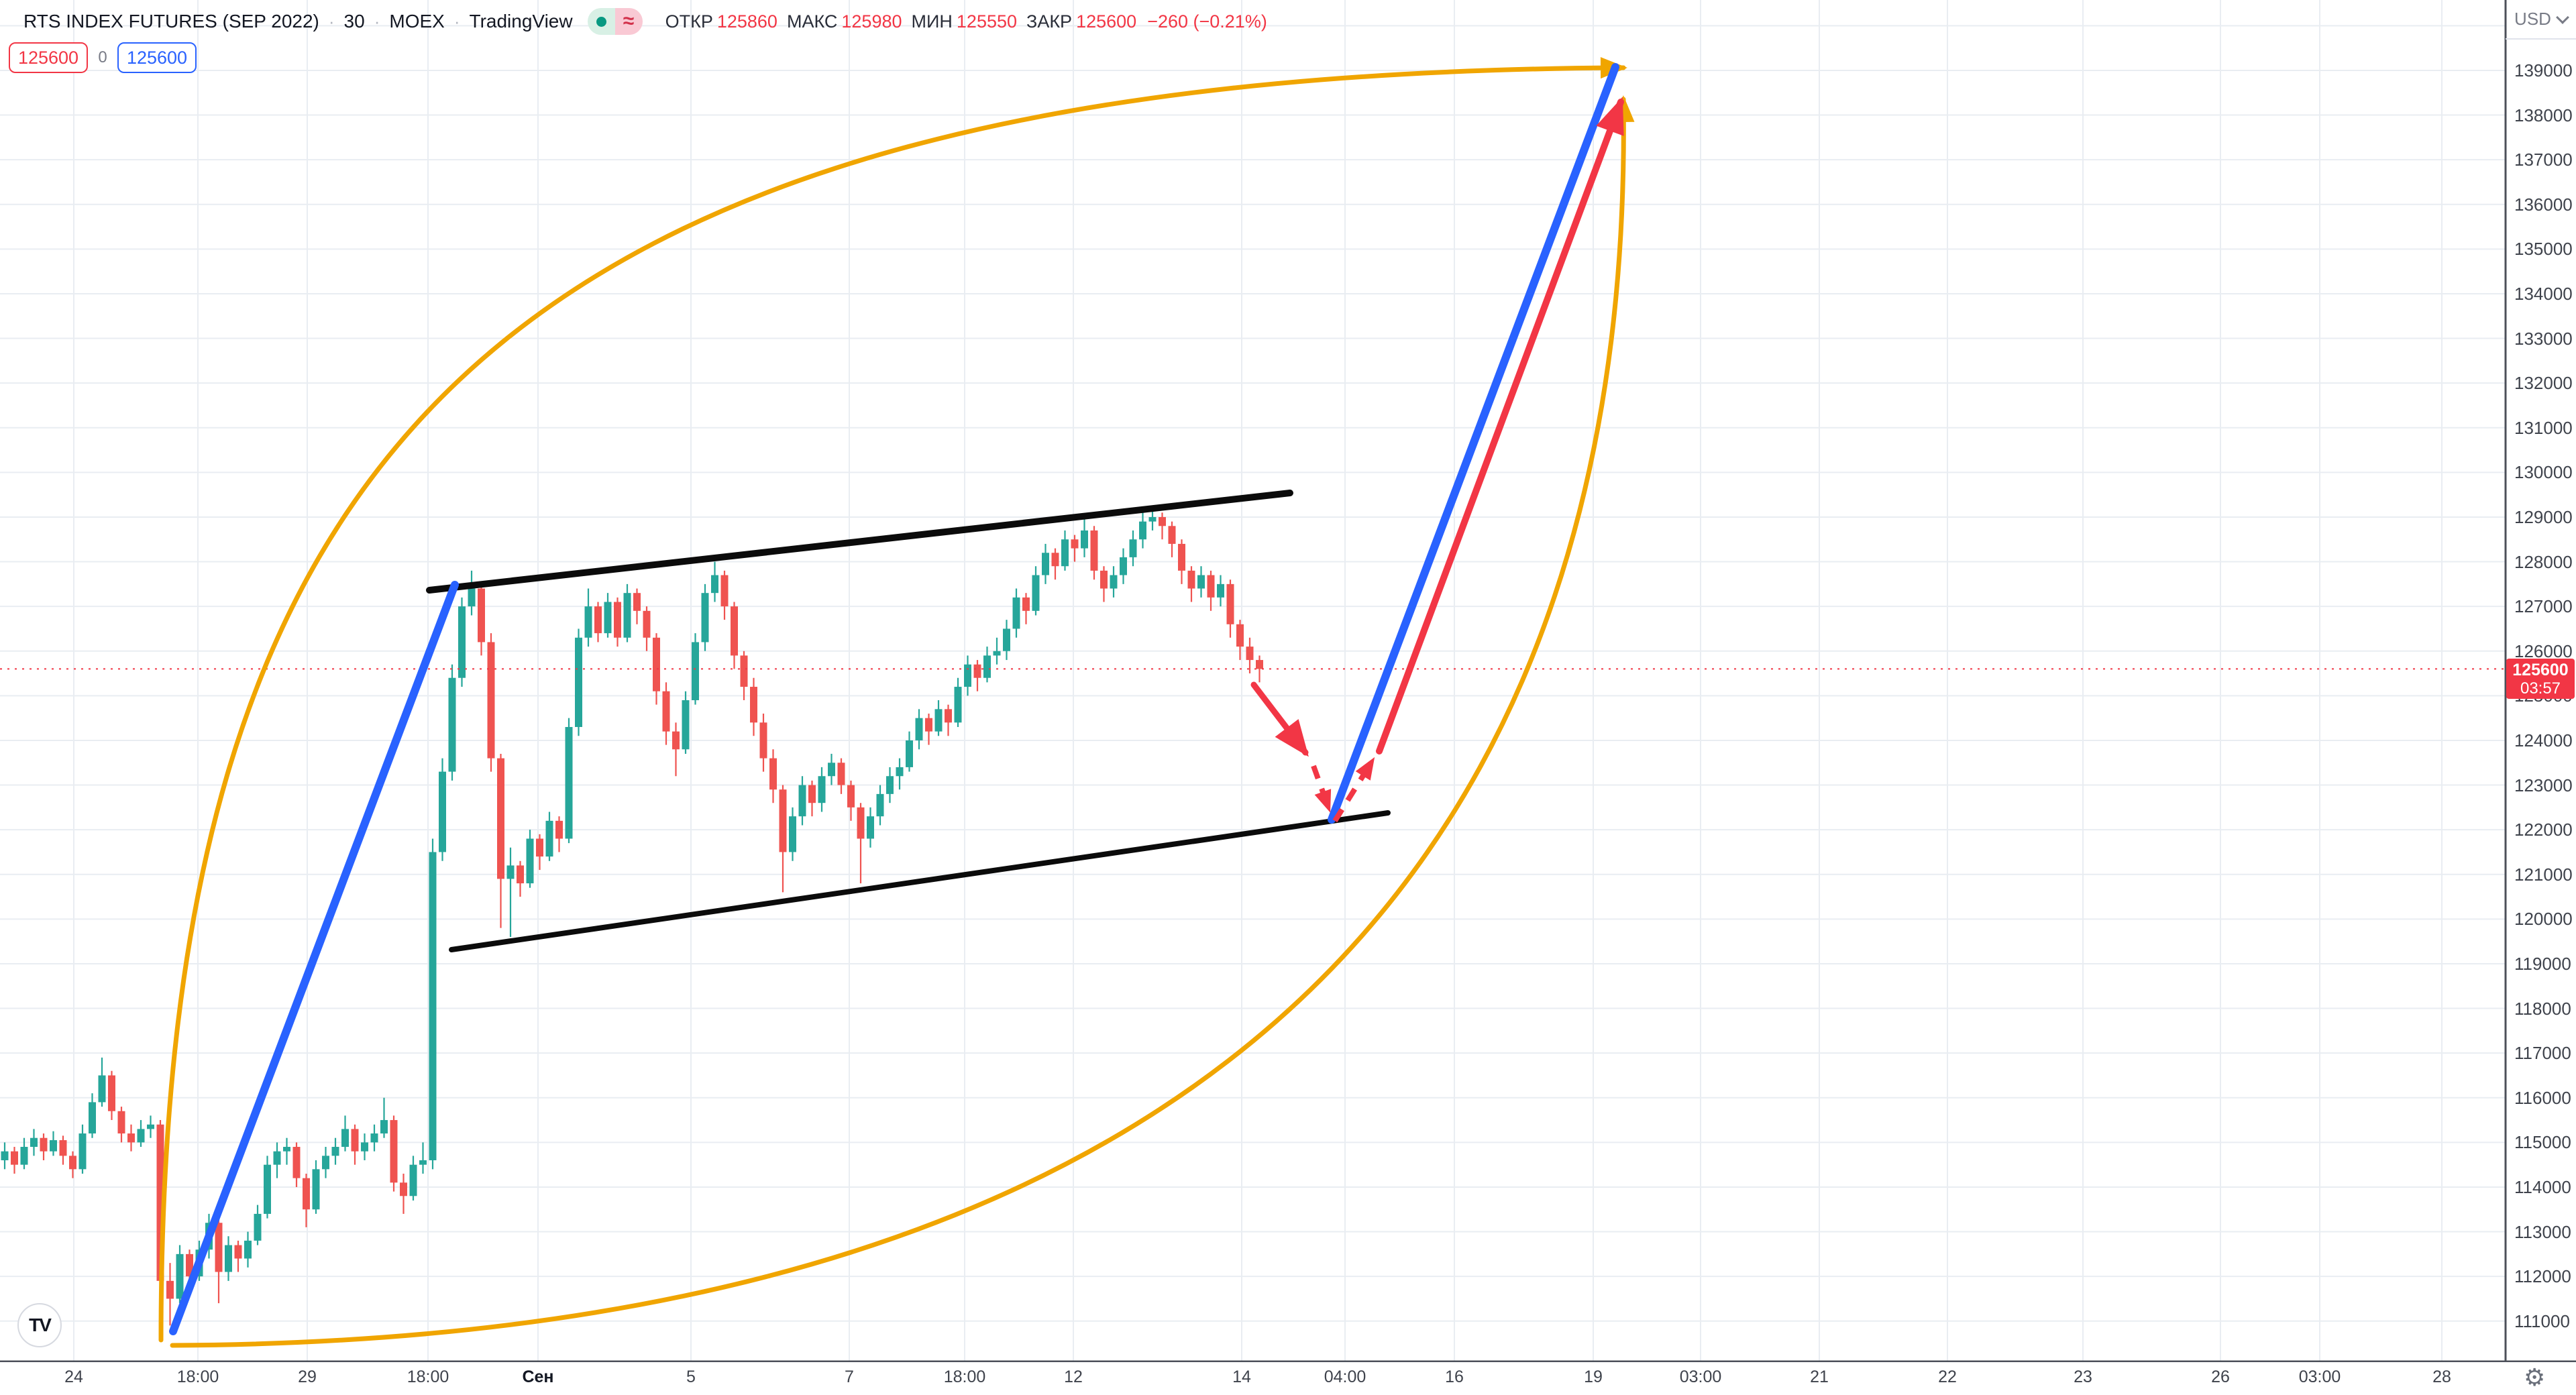 The height and width of the screenshot is (1395, 2576). Describe the element at coordinates (859, 542) in the screenshot. I see `trend-channel-upper` at that location.